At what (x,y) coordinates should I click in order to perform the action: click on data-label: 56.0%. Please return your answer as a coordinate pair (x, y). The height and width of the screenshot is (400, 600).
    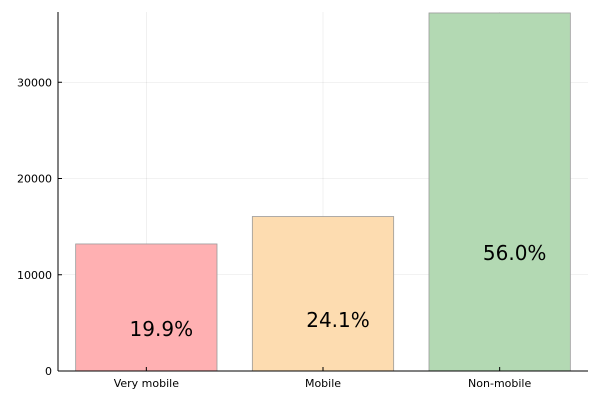
    Looking at the image, I should click on (515, 253).